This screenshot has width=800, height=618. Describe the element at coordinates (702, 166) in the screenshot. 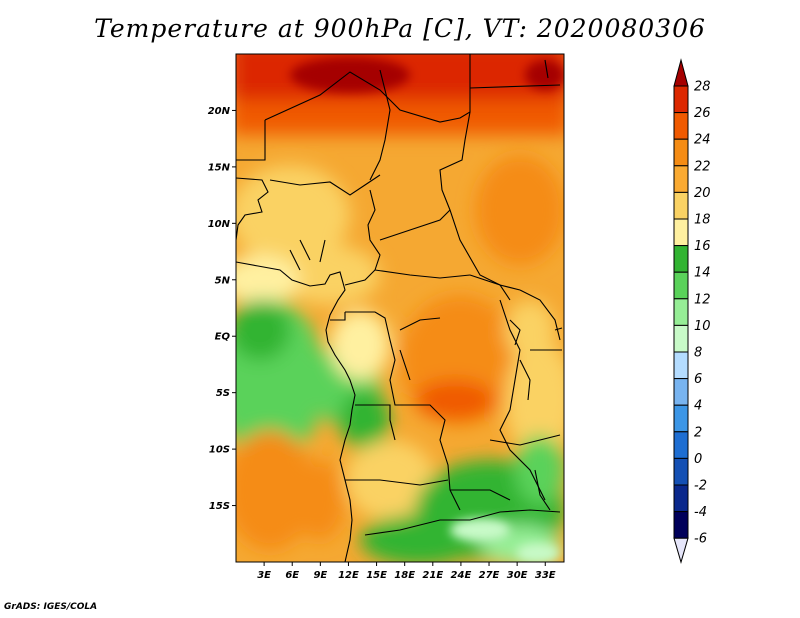

I see `colorbar-label: 22` at that location.